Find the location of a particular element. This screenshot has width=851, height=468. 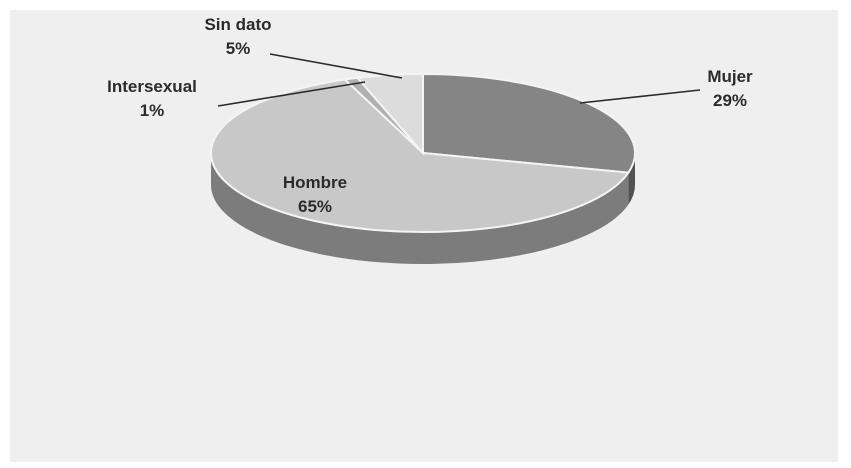

label-name-mujer: Mujer is located at coordinates (730, 76).